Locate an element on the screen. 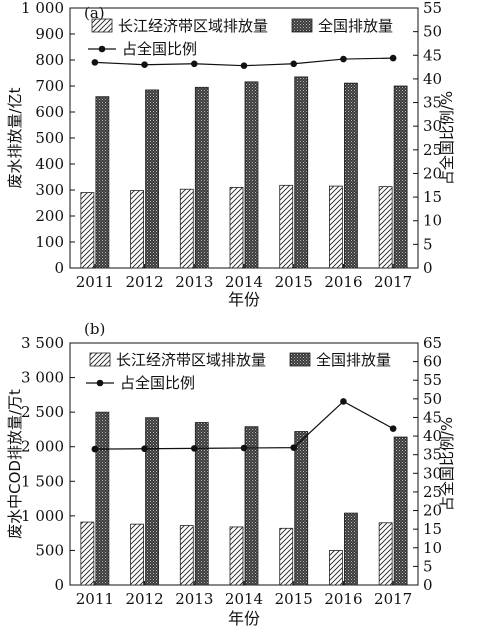 This screenshot has width=478, height=641. y-tick-label: 300 is located at coordinates (49, 190).